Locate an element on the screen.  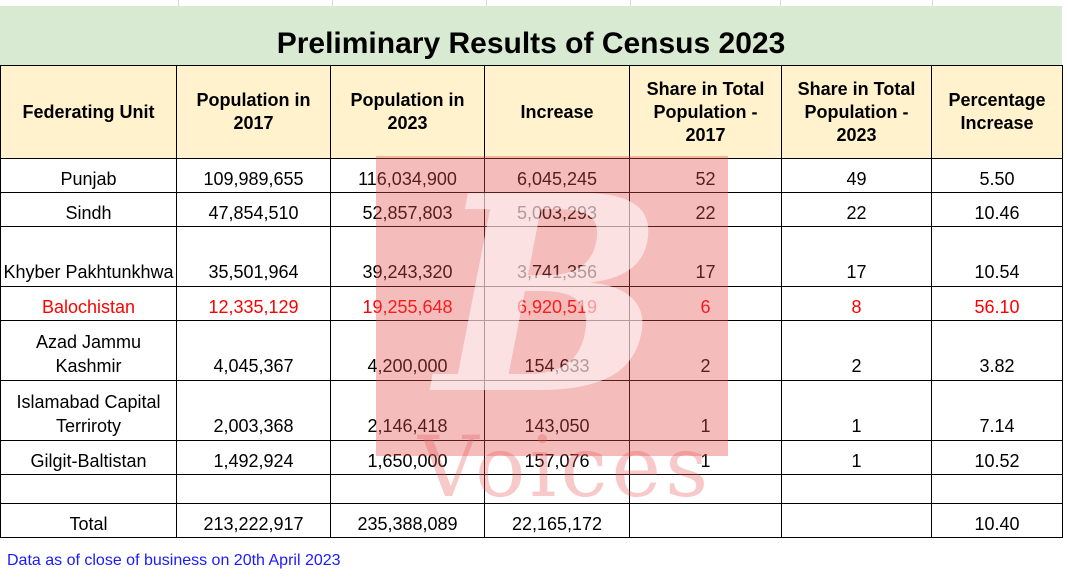
share2017-cell: 6 is located at coordinates (705, 303).